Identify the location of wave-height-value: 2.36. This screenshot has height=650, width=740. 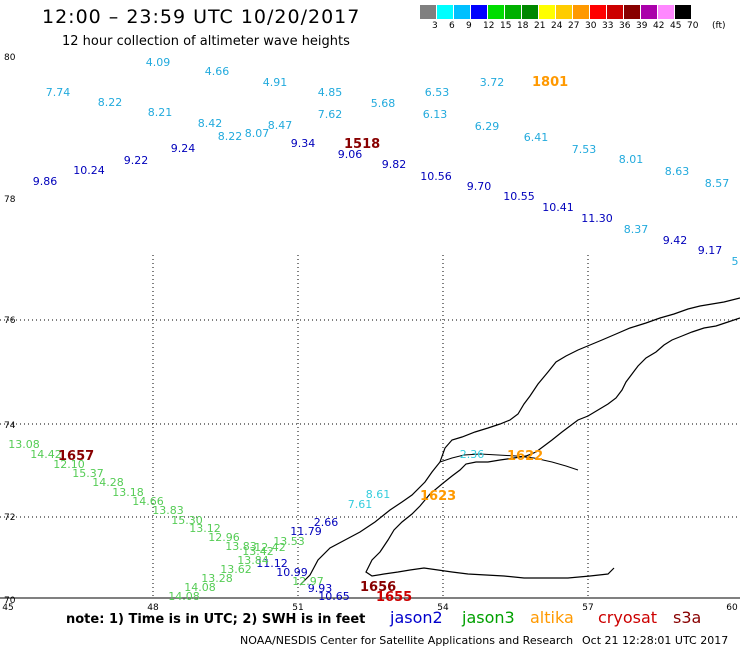
(472, 454).